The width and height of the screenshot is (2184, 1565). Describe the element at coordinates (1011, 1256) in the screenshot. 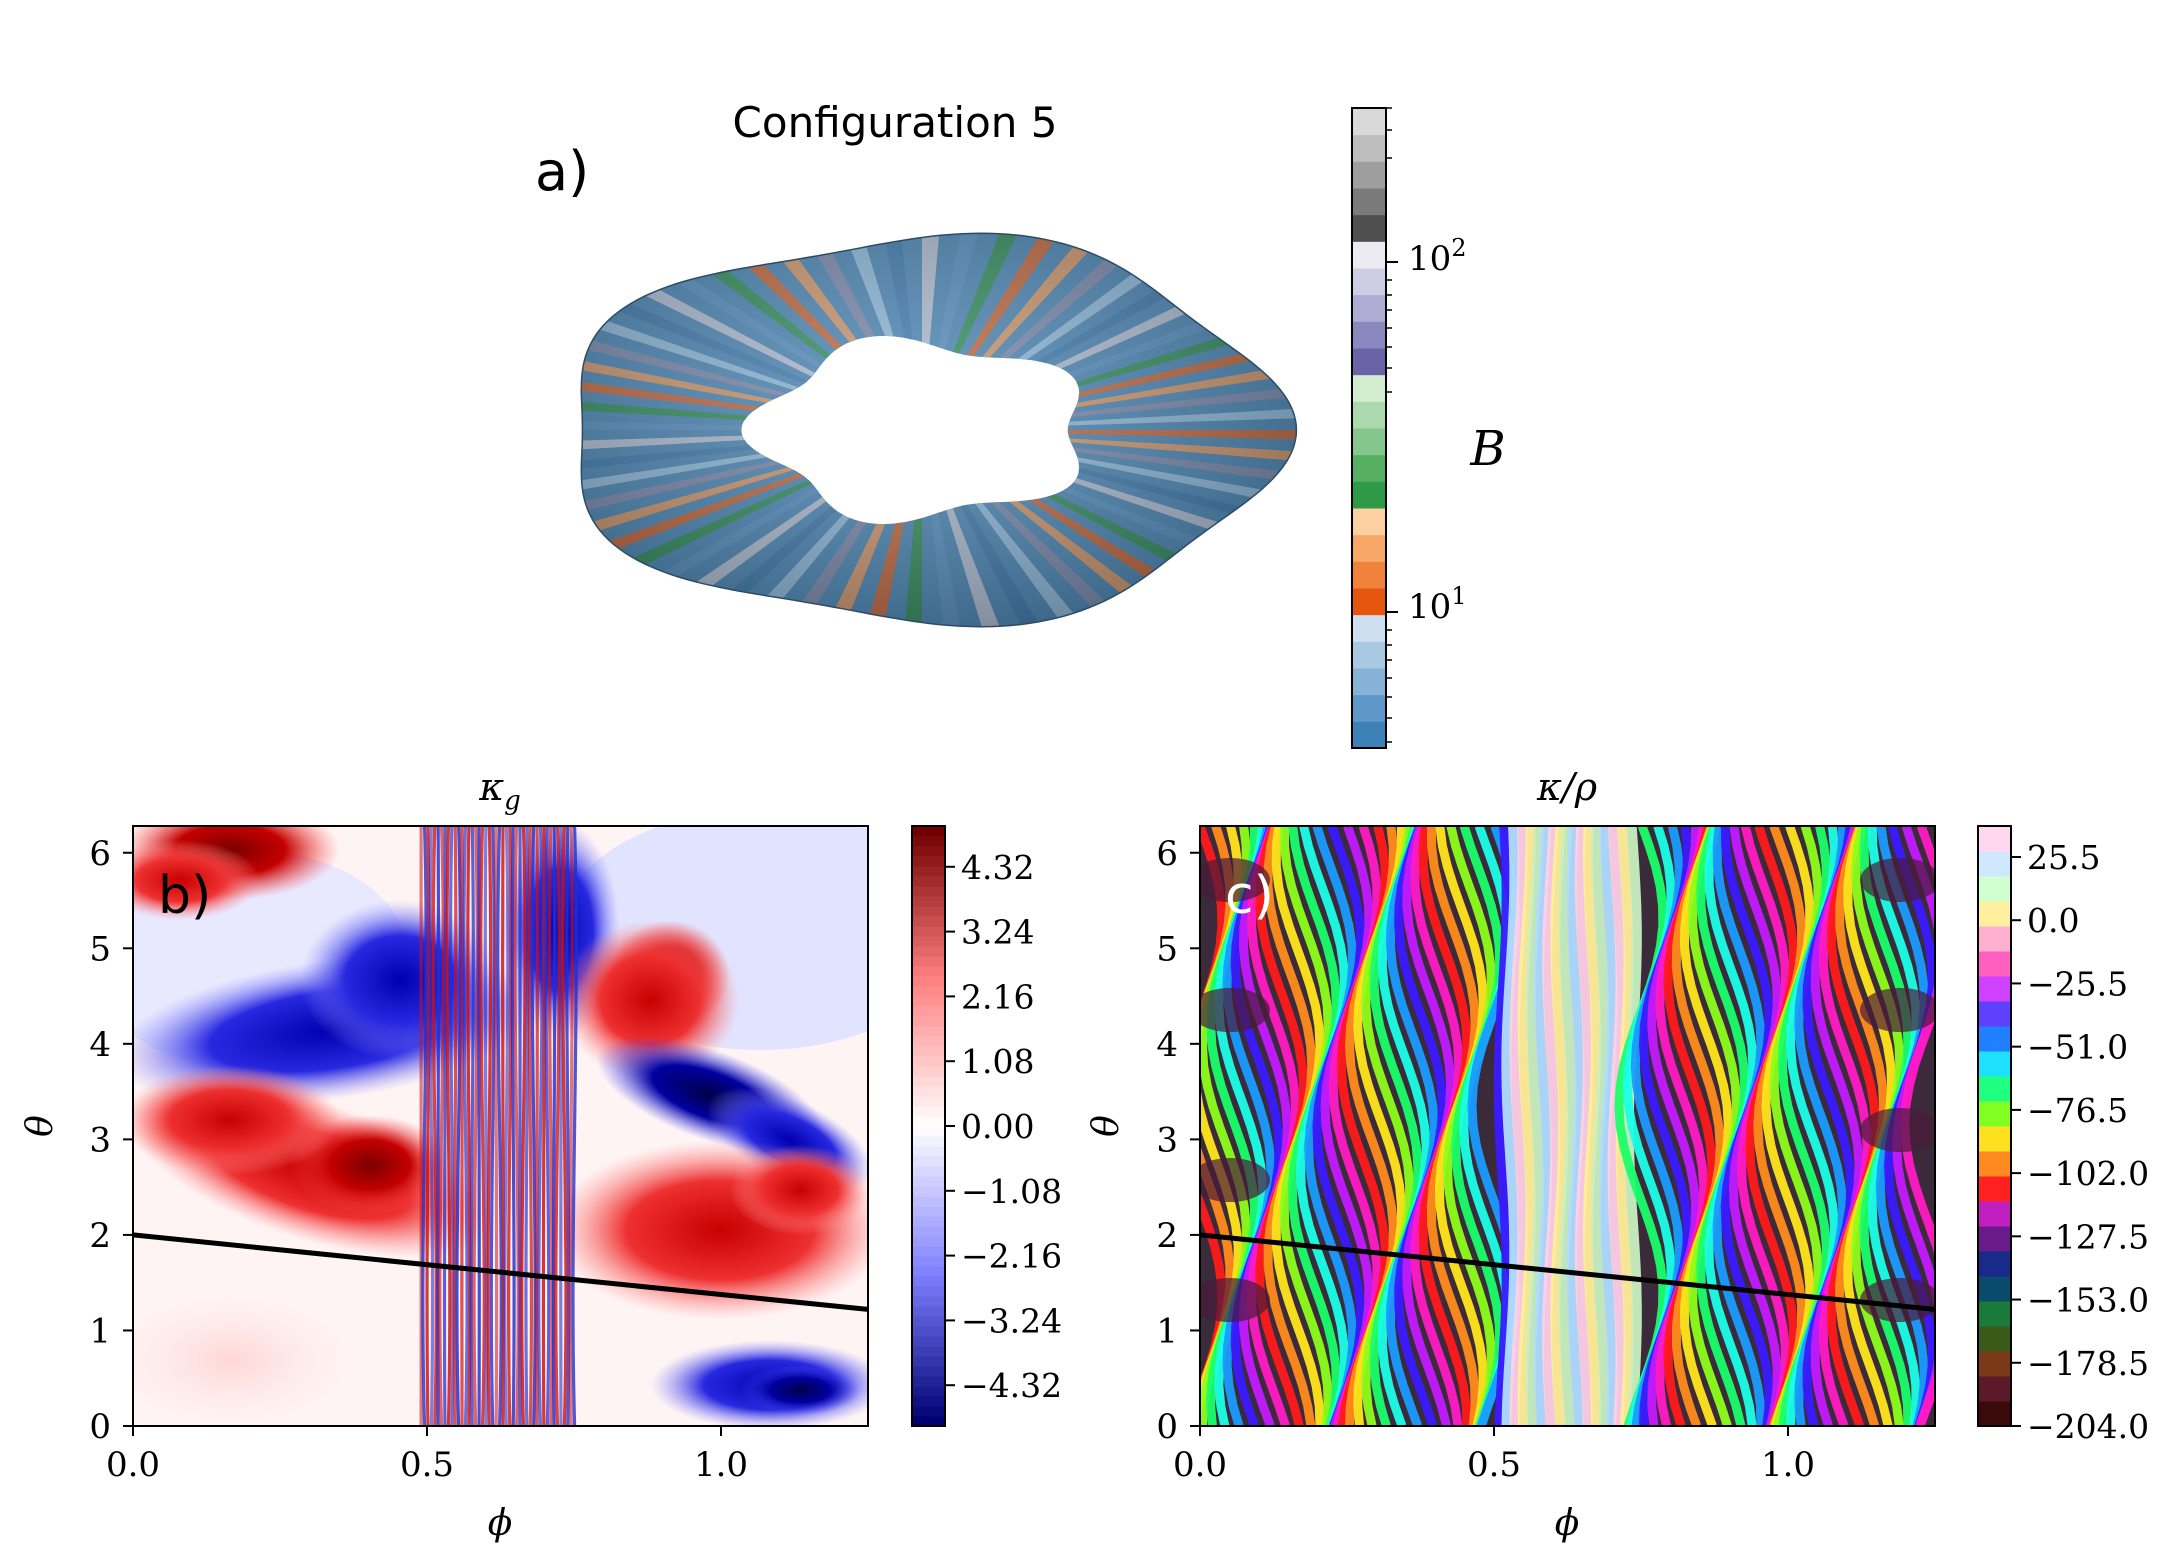

I see `colorbar-kappa-g-tick: −2.16` at that location.